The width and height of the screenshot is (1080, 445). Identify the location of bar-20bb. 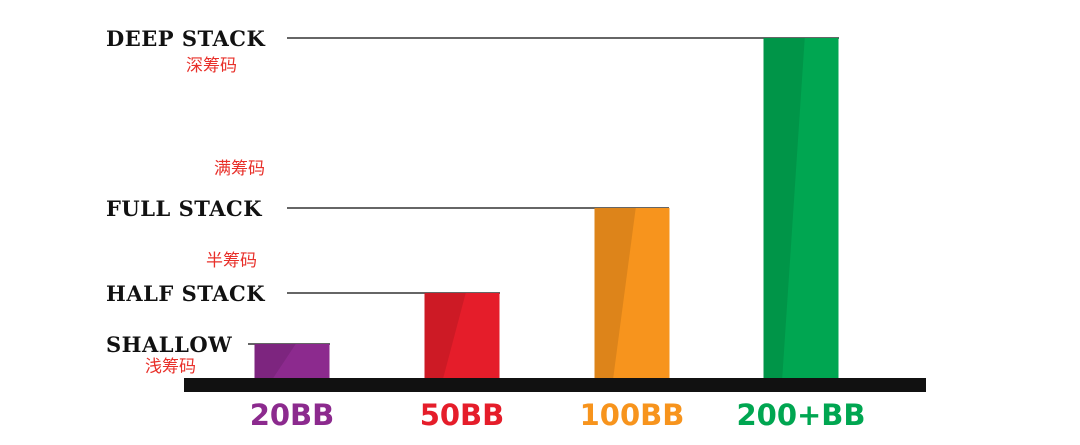
(292, 361).